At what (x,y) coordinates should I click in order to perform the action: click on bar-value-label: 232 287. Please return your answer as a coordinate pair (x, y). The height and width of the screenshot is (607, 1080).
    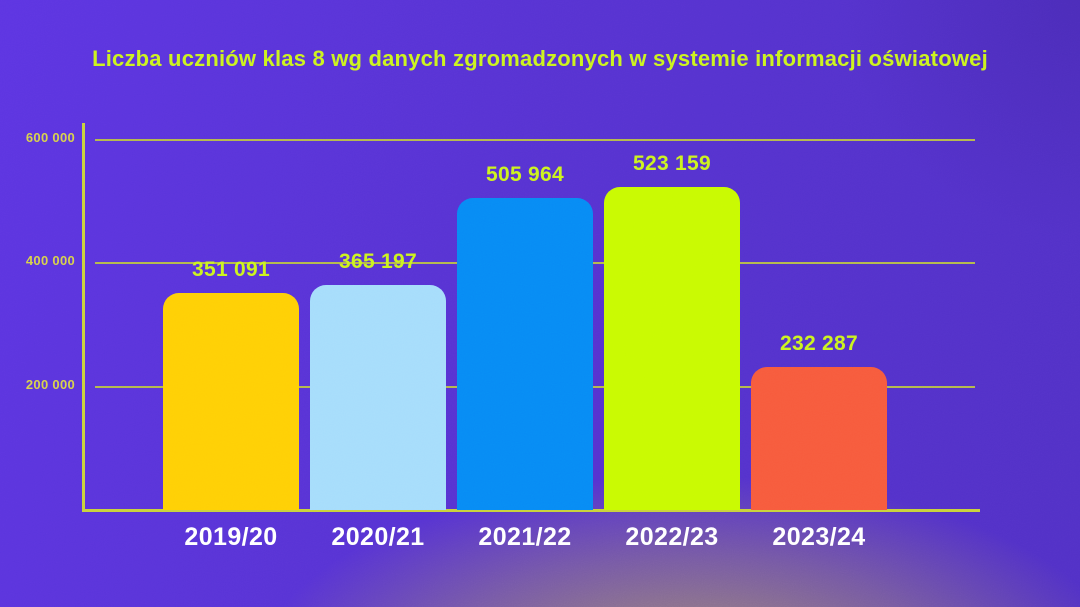
    Looking at the image, I should click on (818, 343).